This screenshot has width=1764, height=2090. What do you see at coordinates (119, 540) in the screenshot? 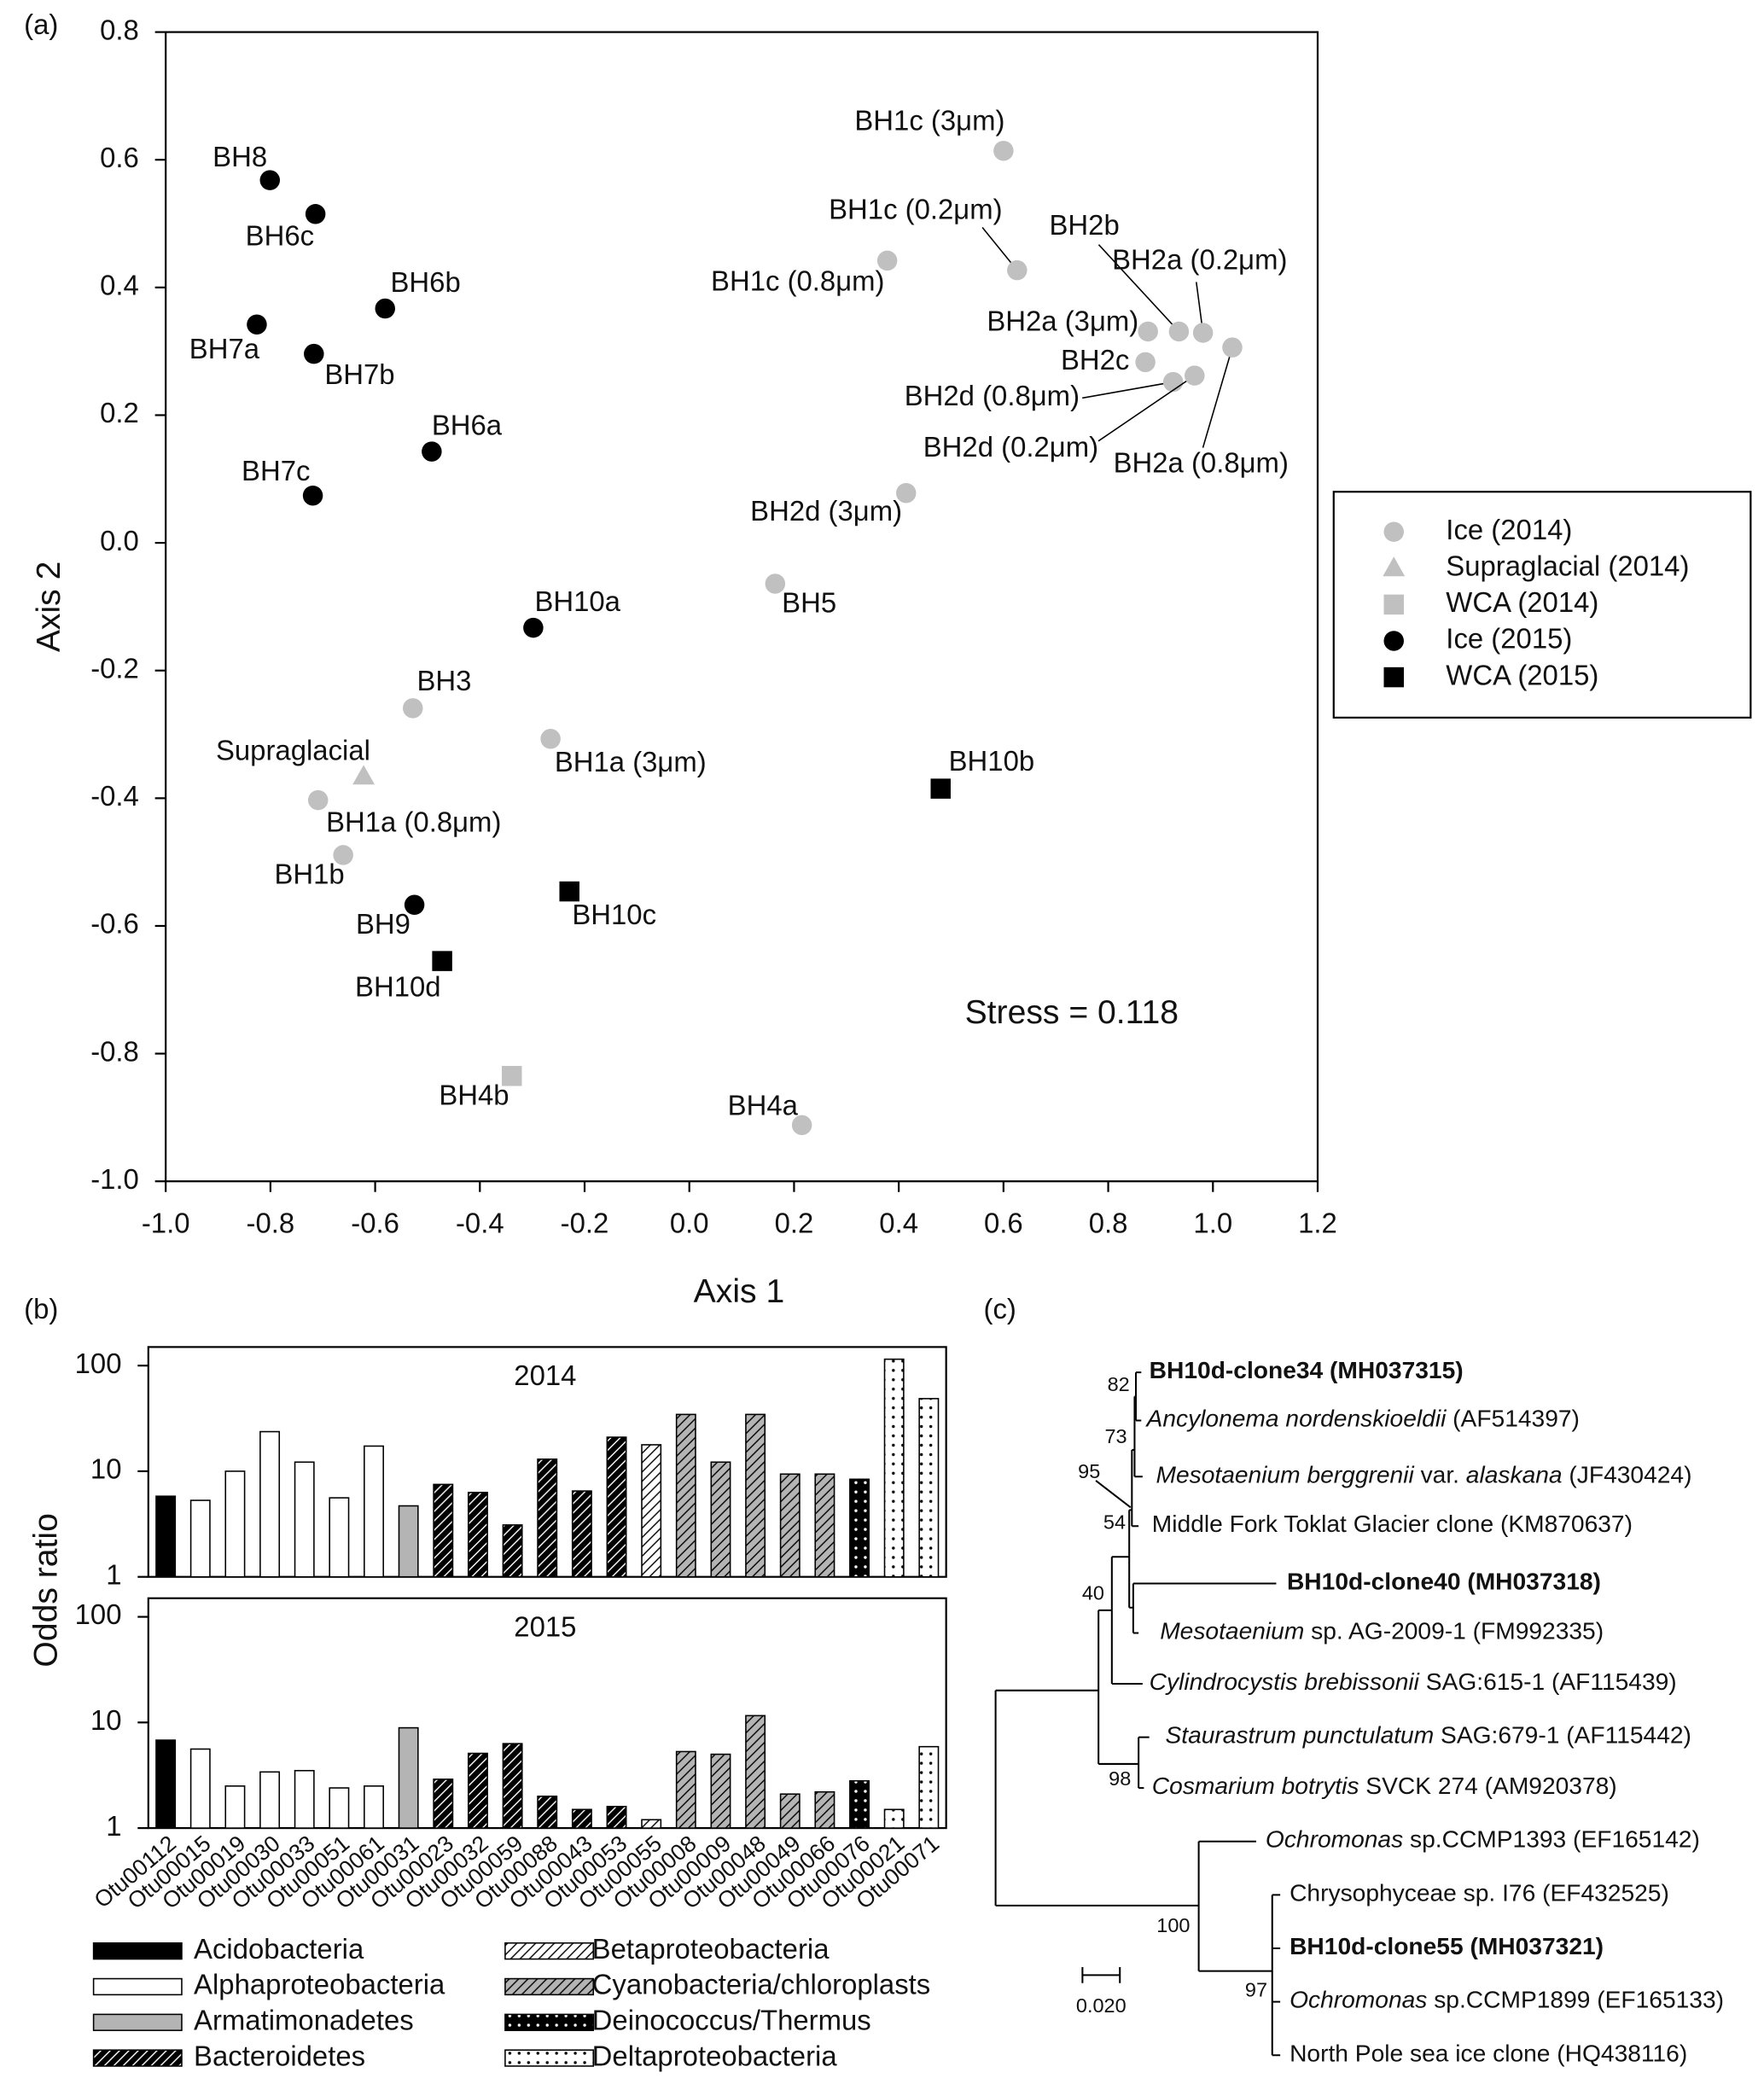
I see `y-tick-label: 0.0` at bounding box center [119, 540].